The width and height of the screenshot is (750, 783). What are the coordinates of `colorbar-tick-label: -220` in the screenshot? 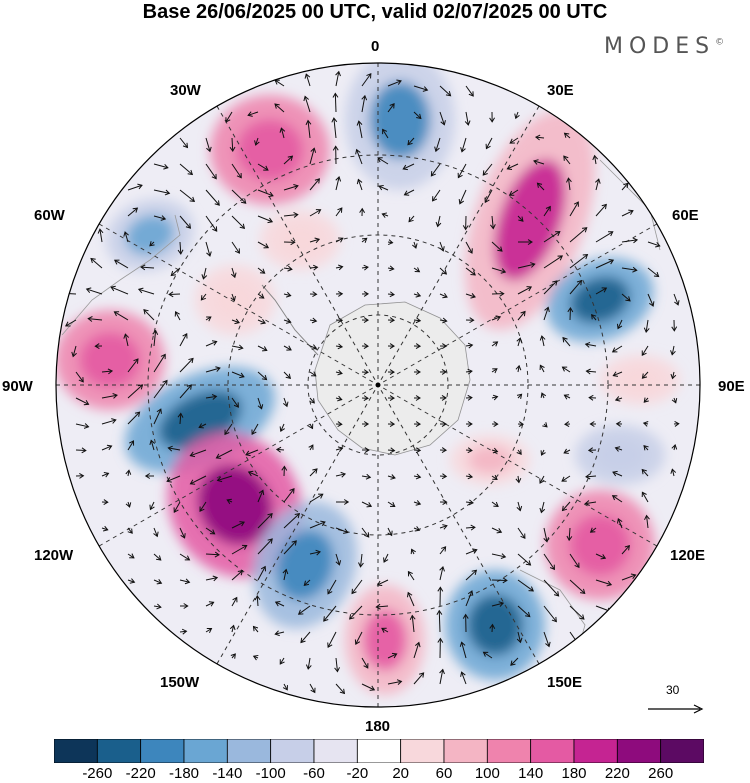 It's located at (140, 773).